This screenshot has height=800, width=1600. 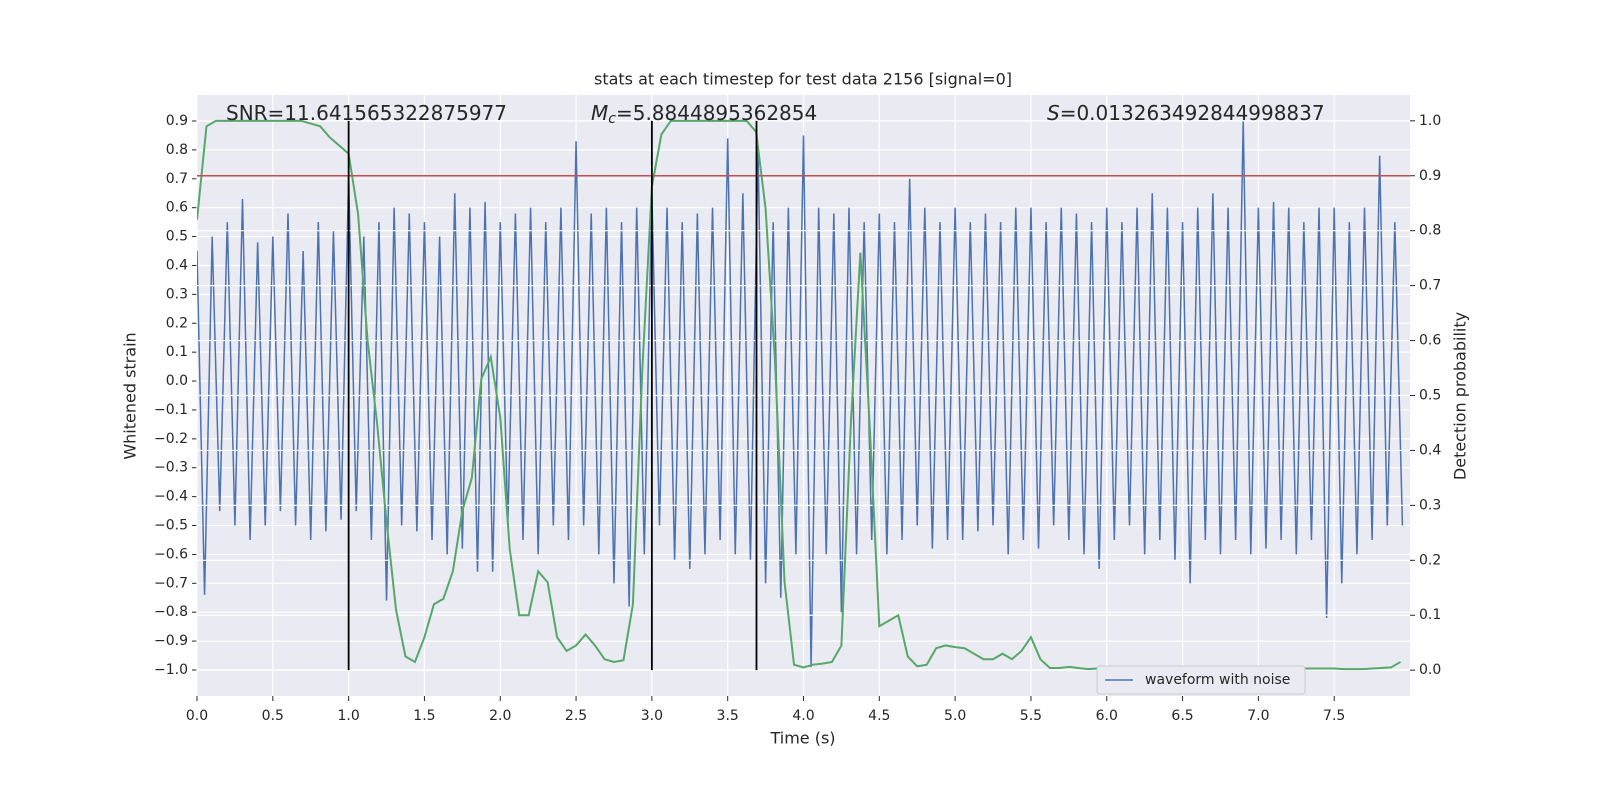 What do you see at coordinates (171, 583) in the screenshot?
I see `y-tick-label: −0.7` at bounding box center [171, 583].